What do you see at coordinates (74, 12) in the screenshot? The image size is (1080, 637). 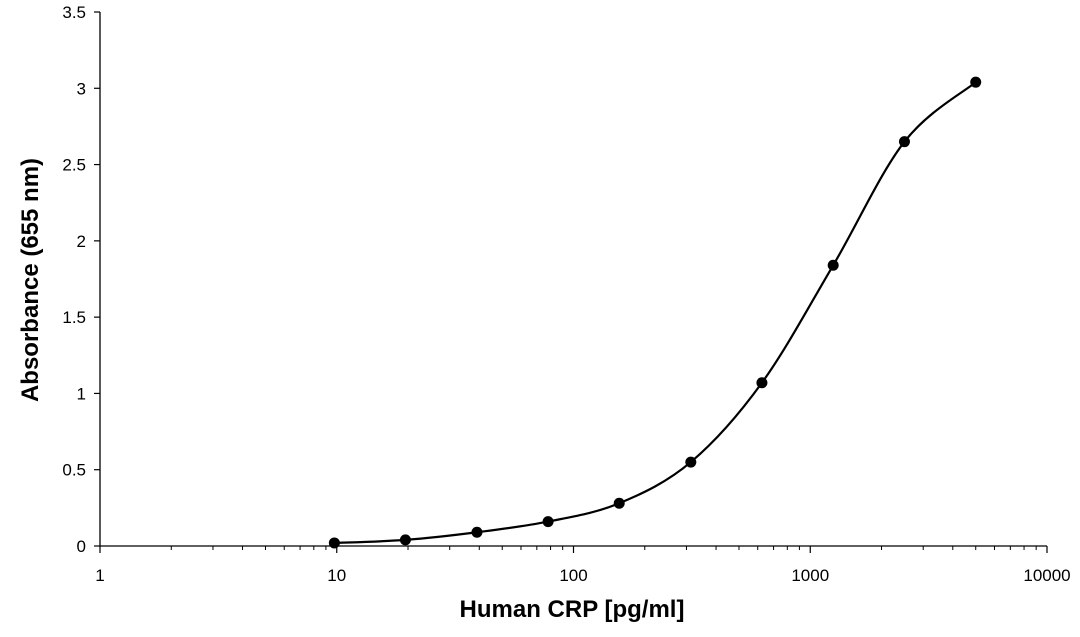 I see `y-tick-label: 3.5` at bounding box center [74, 12].